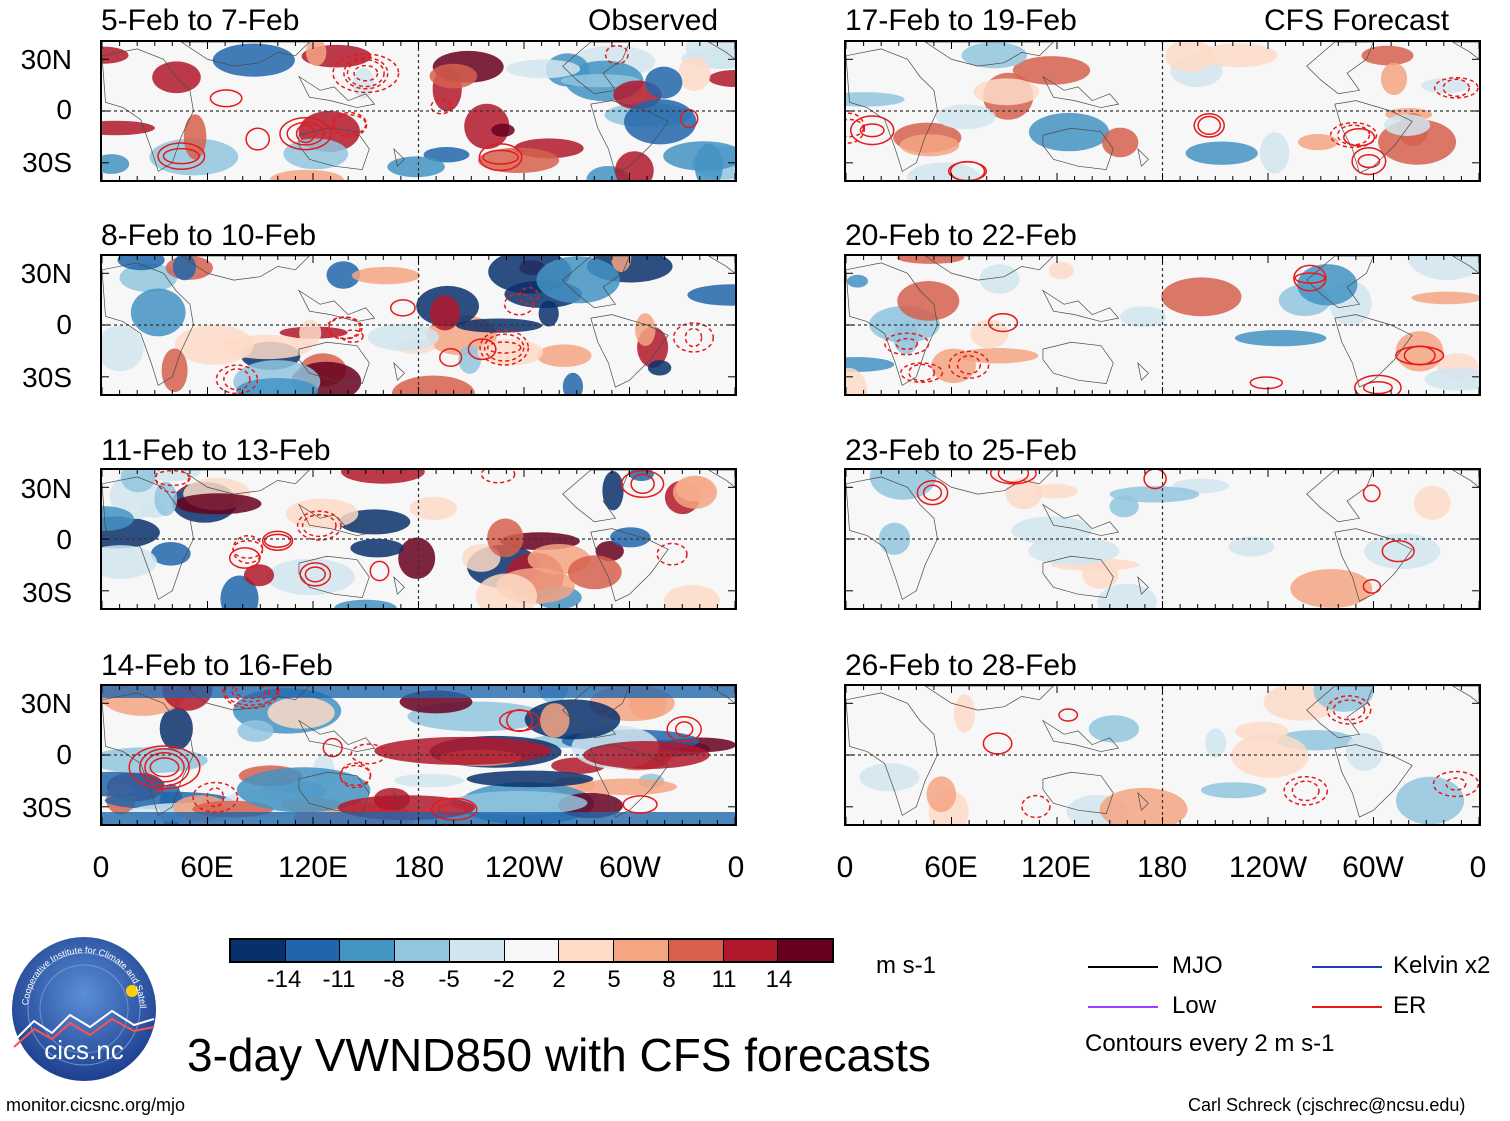  Describe the element at coordinates (47, 807) in the screenshot. I see `lat-30s-4: 30S` at that location.